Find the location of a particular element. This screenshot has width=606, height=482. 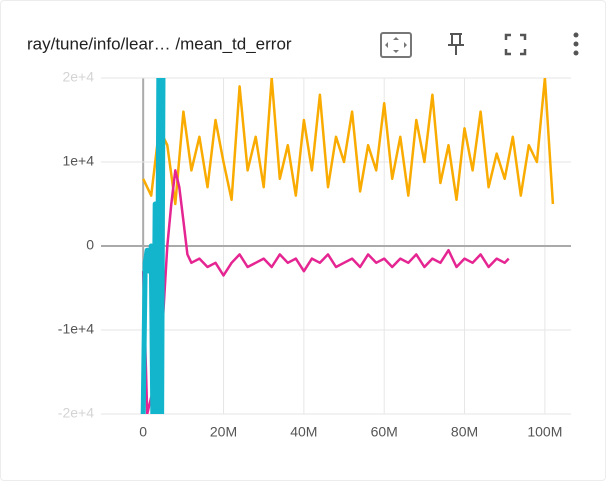

x-tick-label: 0 is located at coordinates (143, 432).